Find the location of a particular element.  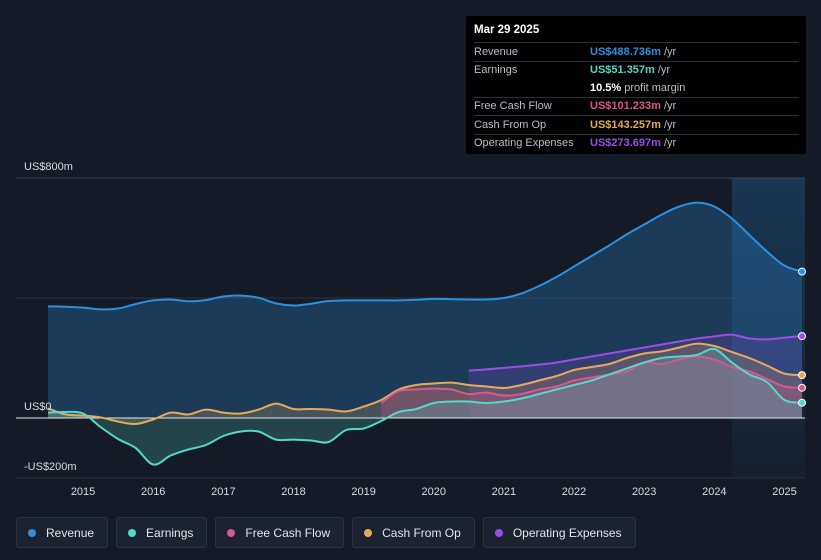

tooltip-row-opex: Operating Expenses US$273.697m /yr is located at coordinates (636, 143).